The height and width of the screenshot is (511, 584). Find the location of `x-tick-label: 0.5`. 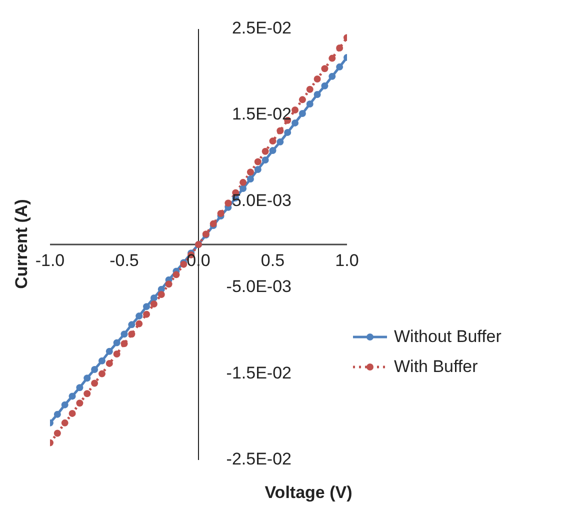

x-tick-label: 0.5 is located at coordinates (272, 260).